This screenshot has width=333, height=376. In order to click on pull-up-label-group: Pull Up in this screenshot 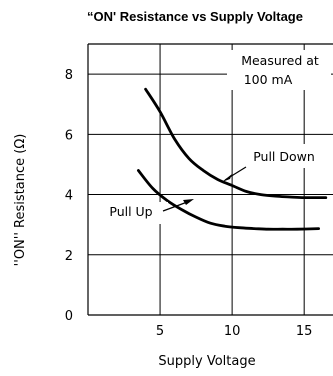, I will do `click(149, 211)`.